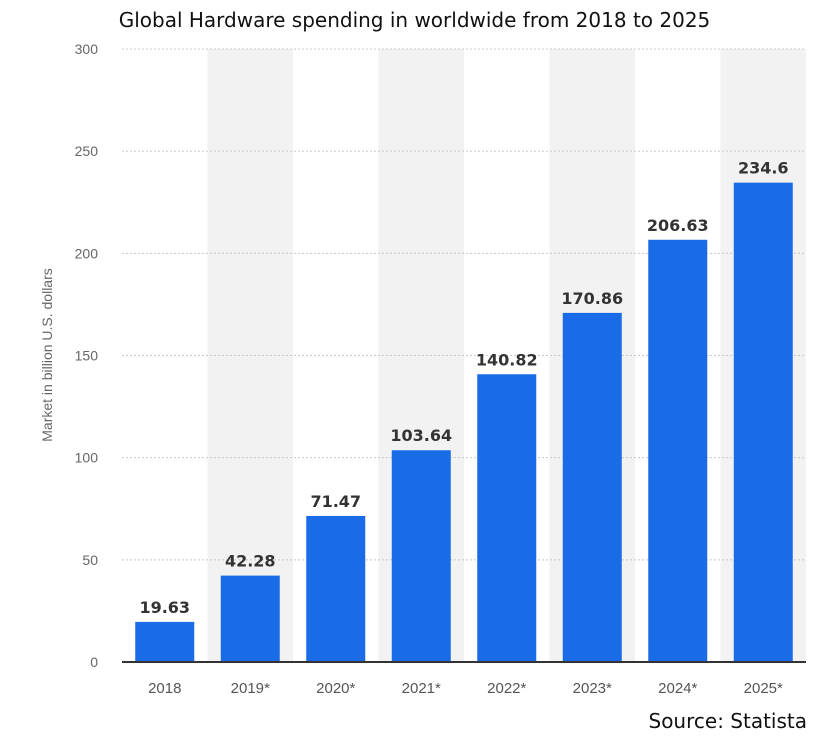 Image resolution: width=829 pixels, height=747 pixels. Describe the element at coordinates (677, 688) in the screenshot. I see `x-tick-label: 2024*` at that location.